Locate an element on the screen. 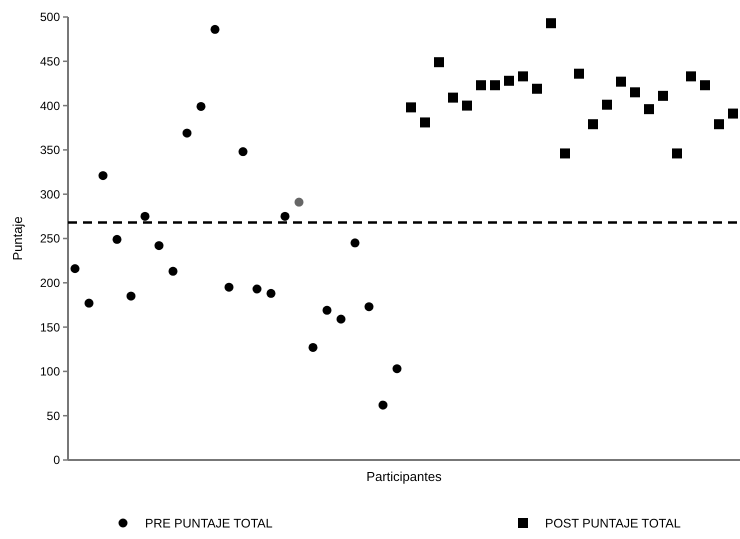 Image resolution: width=740 pixels, height=539 pixels. y-tick-label: 100 is located at coordinates (50, 371).